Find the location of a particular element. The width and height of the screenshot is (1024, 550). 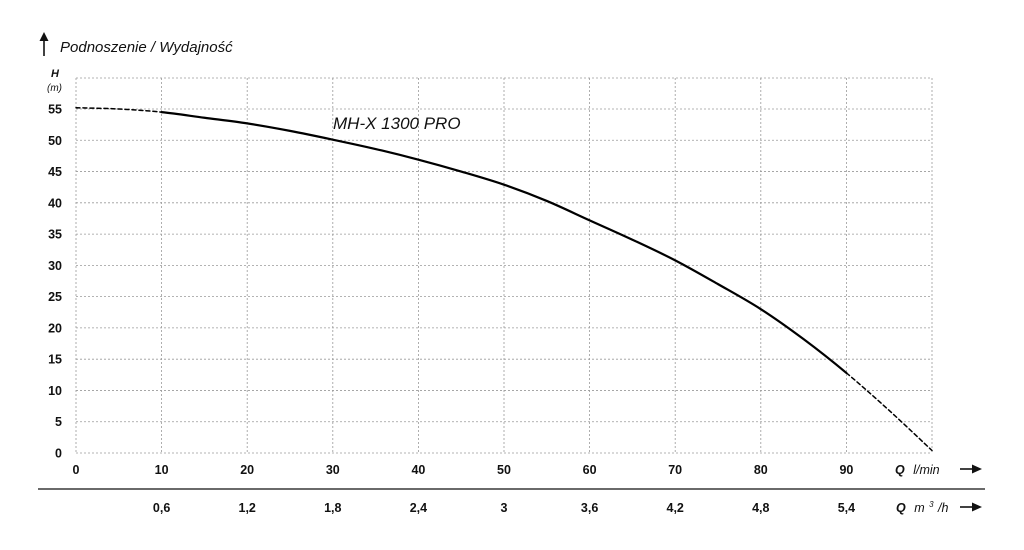

x-tick-label: 40 is located at coordinates (418, 470).